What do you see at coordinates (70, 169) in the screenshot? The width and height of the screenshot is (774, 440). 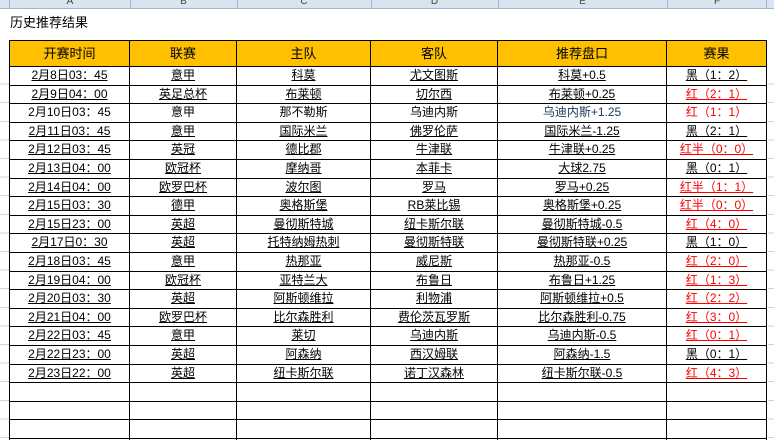 I see `cell-start-time: 2月13日04：00` at bounding box center [70, 169].